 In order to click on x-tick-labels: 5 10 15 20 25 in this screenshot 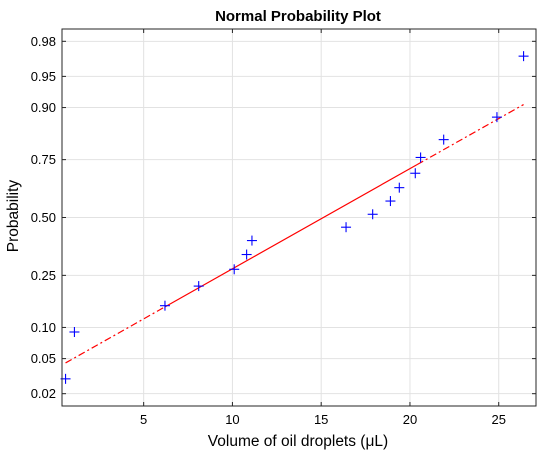, I will do `click(323, 419)`.